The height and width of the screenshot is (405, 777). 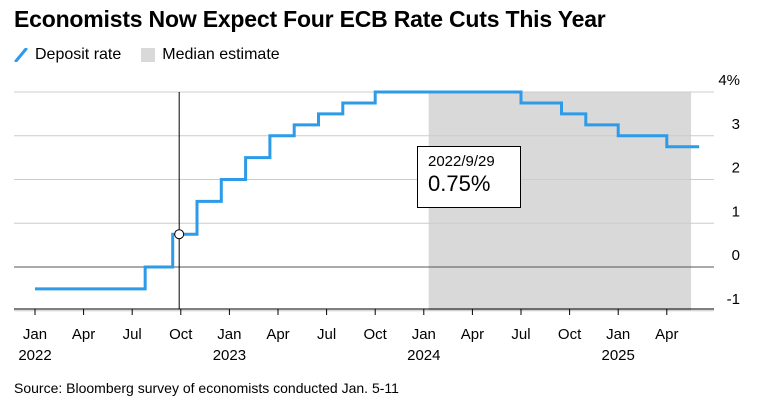 I want to click on y-tick-label: 0, so click(x=736, y=255).